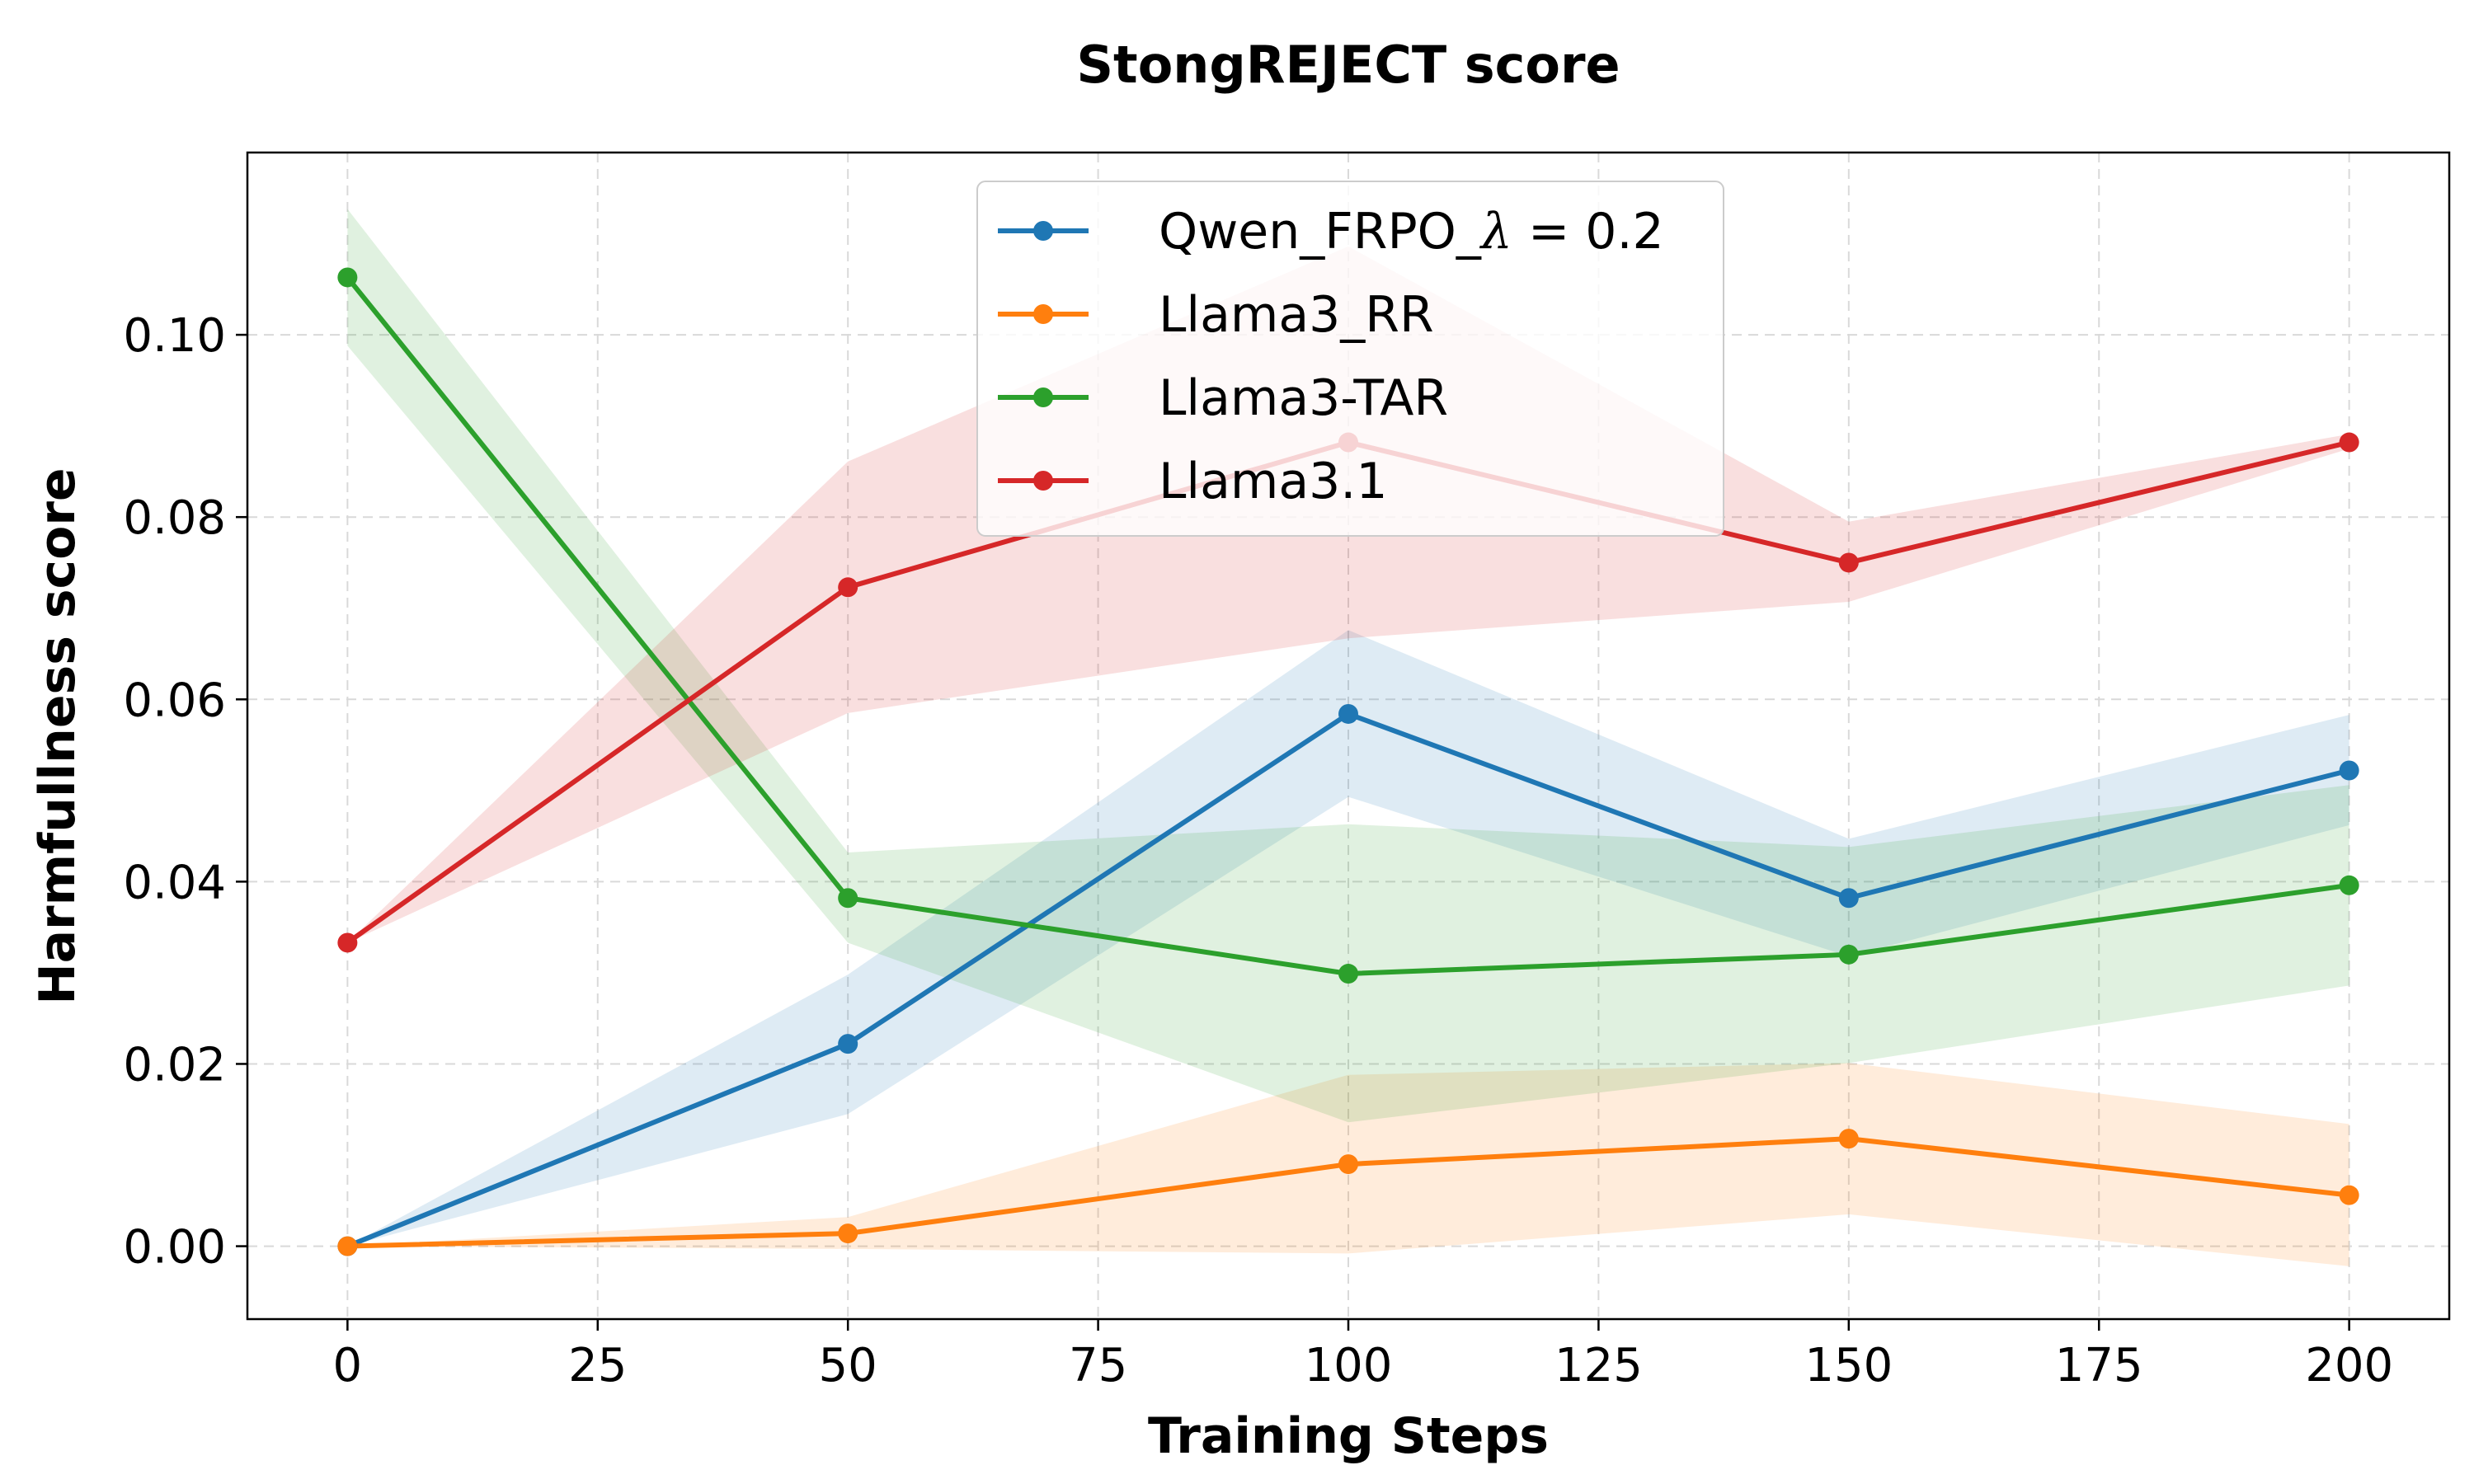 The image size is (2474, 1484). Describe the element at coordinates (1848, 1365) in the screenshot. I see `x-tick-label: 150` at that location.